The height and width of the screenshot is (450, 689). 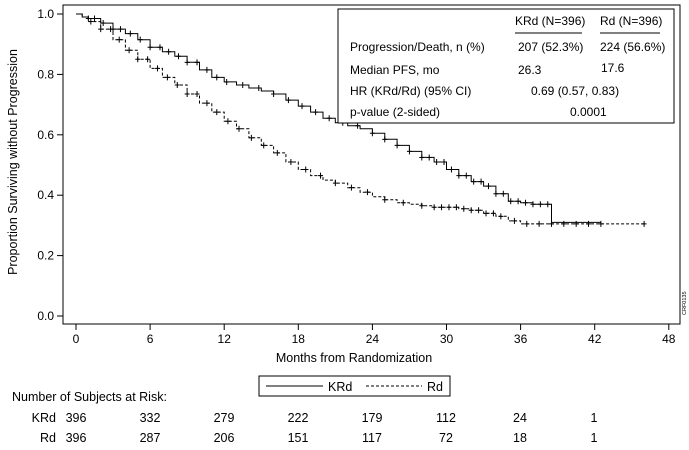 What do you see at coordinates (632, 47) in the screenshot?
I see `stats-row-rd: 224 (56.6%)` at bounding box center [632, 47].